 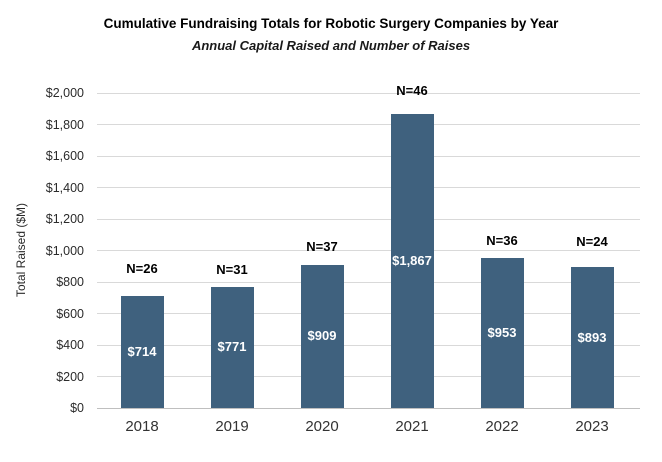 What do you see at coordinates (64, 187) in the screenshot?
I see `y-tick-label: $1,400` at bounding box center [64, 187].